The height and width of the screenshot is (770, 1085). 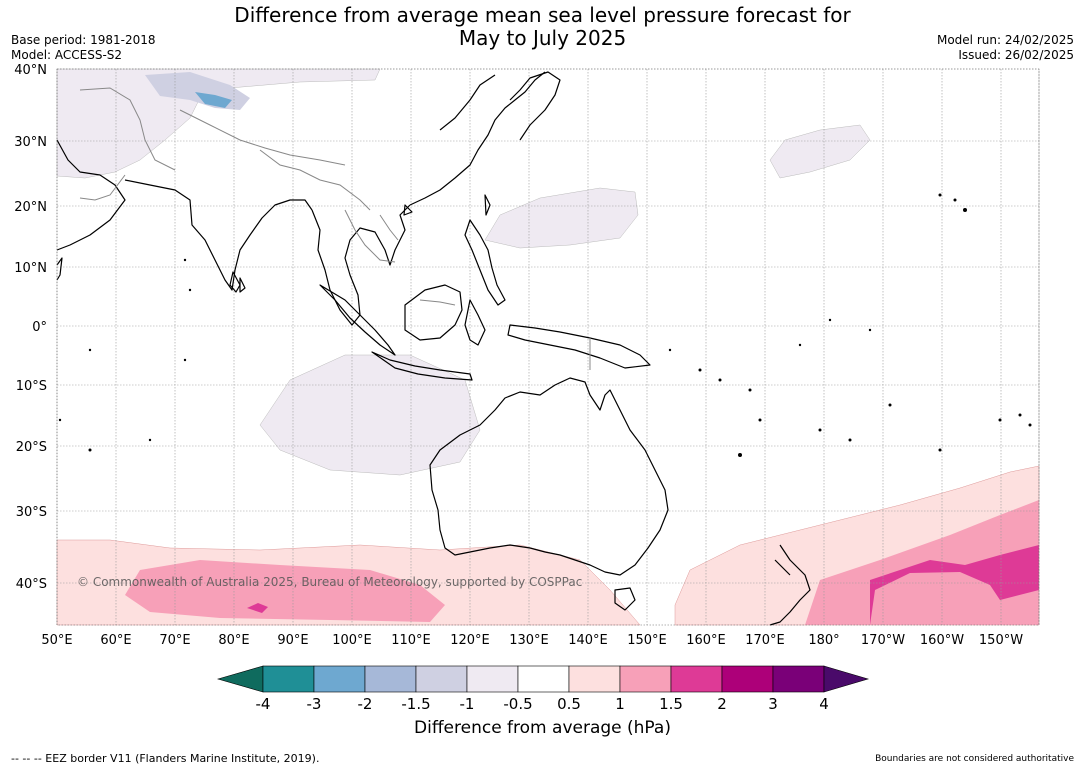 What do you see at coordinates (365, 704) in the screenshot?
I see `colorbar-tick: -2` at bounding box center [365, 704].